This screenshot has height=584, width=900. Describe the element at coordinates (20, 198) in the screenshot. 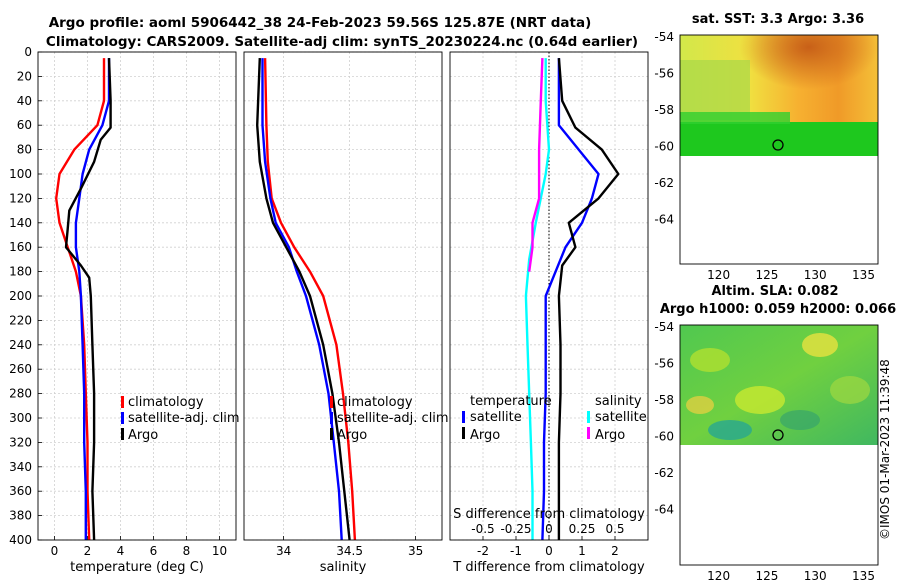

I see `y-tick-label: 120` at that location.